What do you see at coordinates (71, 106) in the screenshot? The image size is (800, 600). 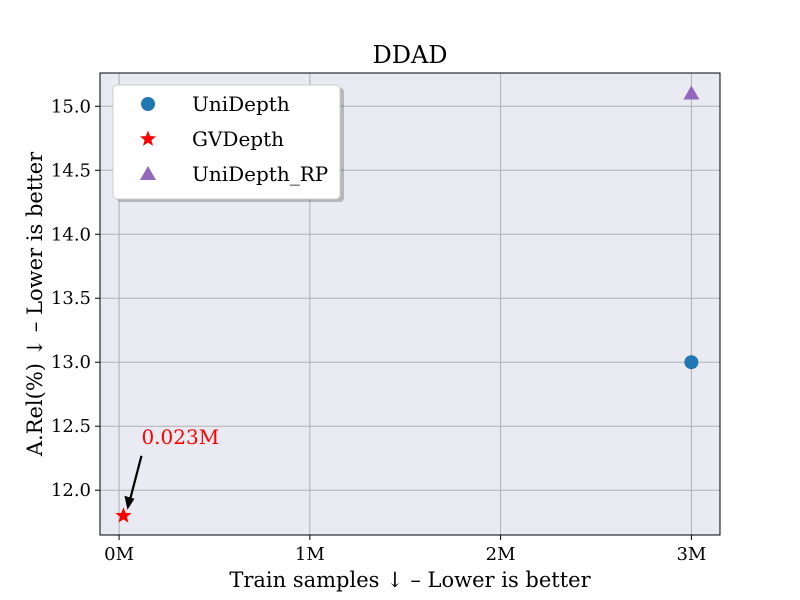 I see `y-tick-label: 15.0` at bounding box center [71, 106].